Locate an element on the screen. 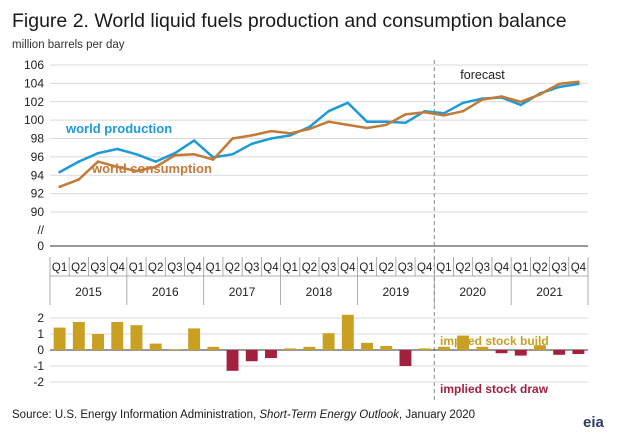 The image size is (624, 445). year-label: 2019 is located at coordinates (396, 292).